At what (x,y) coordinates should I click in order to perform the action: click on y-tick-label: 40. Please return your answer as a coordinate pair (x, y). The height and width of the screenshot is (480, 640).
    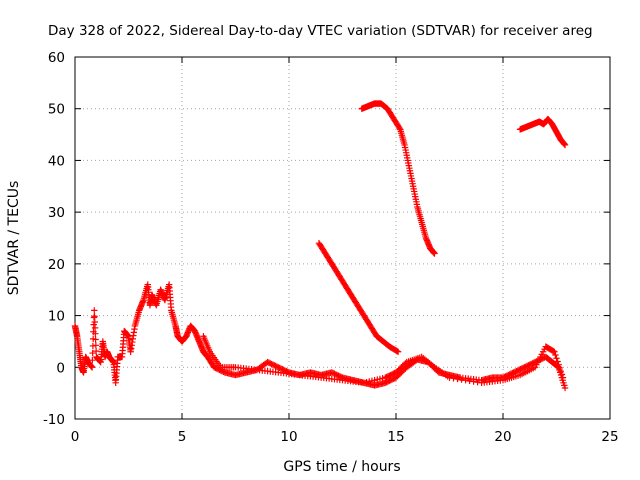
    Looking at the image, I should click on (56, 161).